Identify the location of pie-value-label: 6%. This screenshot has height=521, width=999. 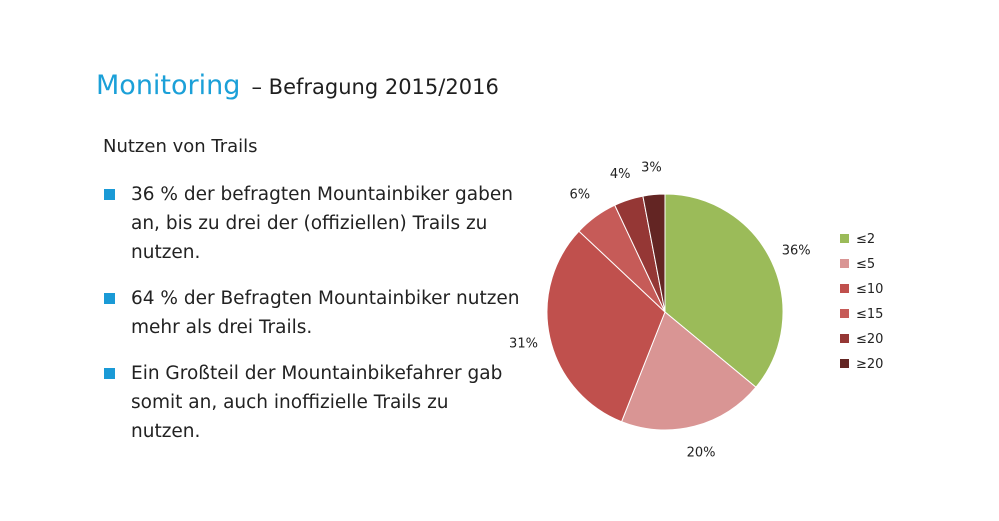
(579, 195).